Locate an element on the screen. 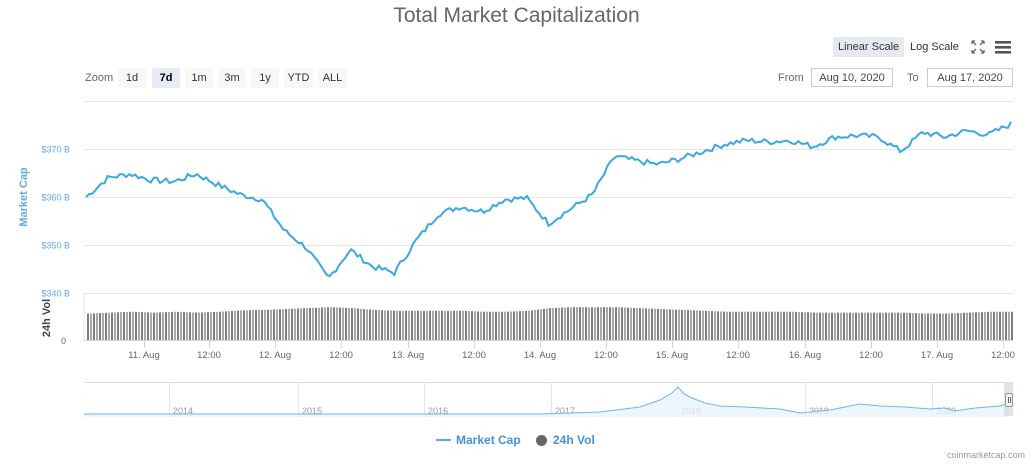  zoom-1y-button: 1y is located at coordinates (265, 78).